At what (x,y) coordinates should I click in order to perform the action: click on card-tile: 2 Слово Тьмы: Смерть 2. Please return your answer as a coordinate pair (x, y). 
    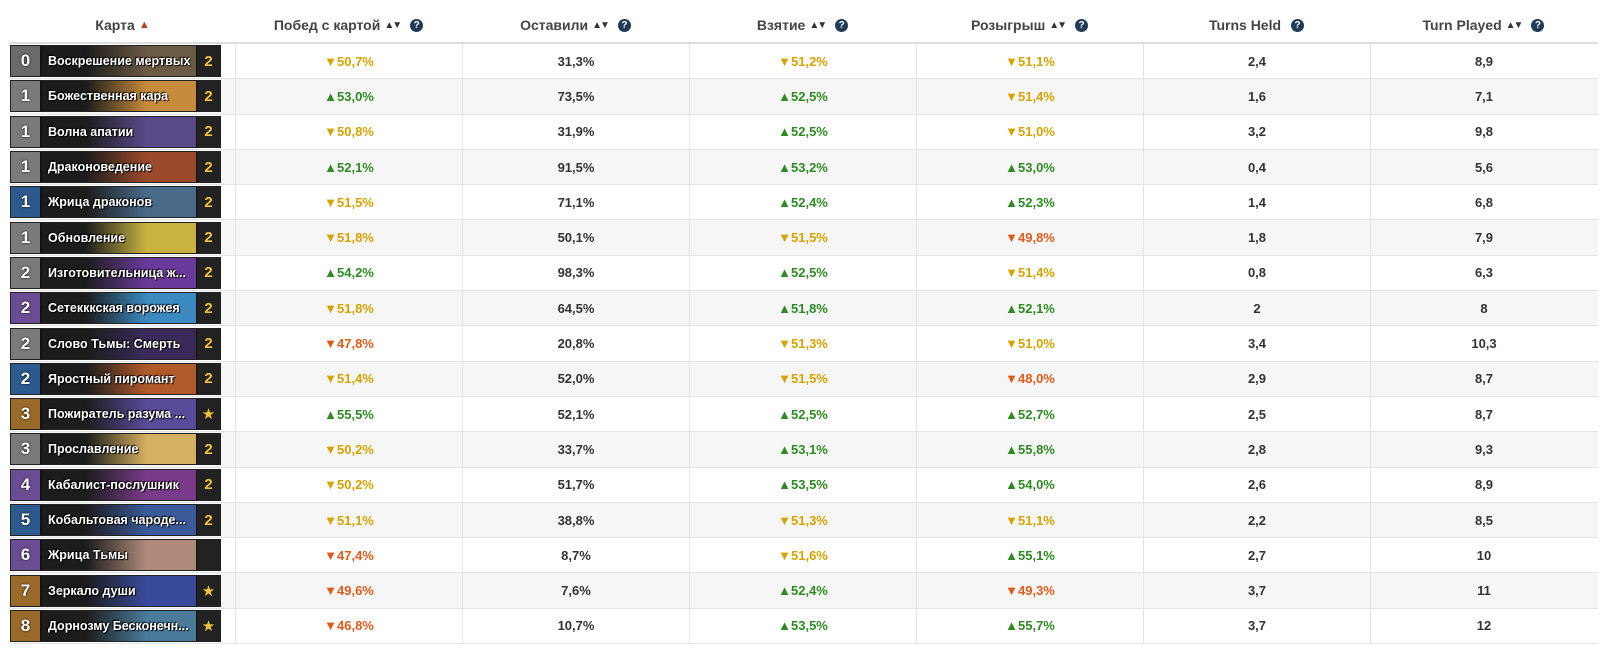
    Looking at the image, I should click on (115, 343).